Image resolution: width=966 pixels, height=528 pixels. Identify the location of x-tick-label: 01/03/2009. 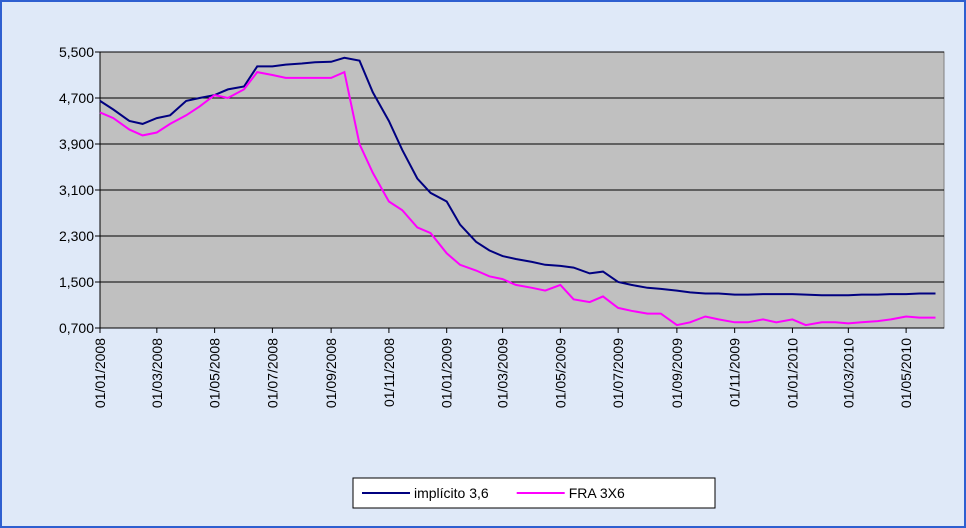
(503, 373).